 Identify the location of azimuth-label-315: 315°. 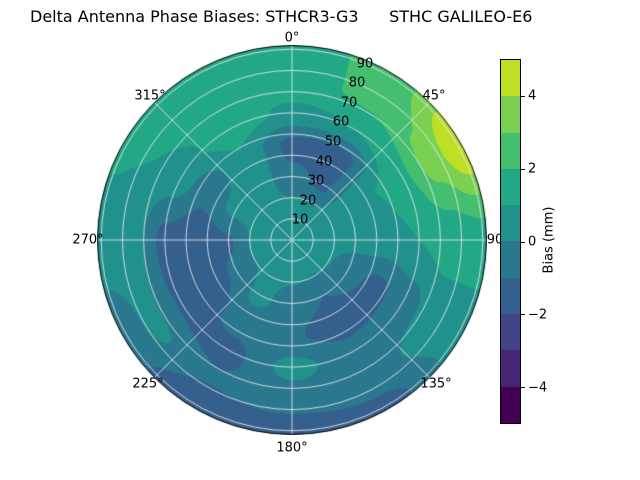
(150, 96).